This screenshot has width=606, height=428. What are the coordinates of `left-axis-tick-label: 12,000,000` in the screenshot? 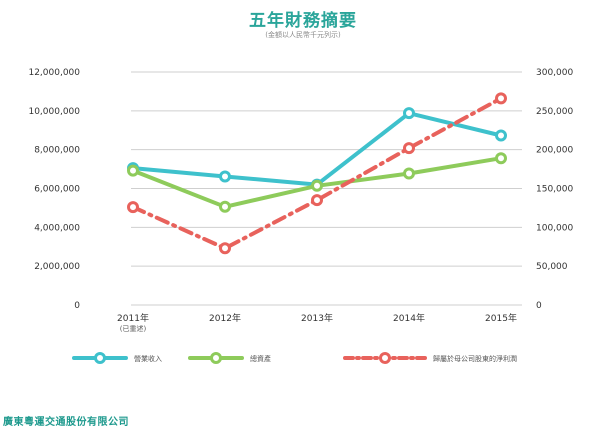 It's located at (54, 73).